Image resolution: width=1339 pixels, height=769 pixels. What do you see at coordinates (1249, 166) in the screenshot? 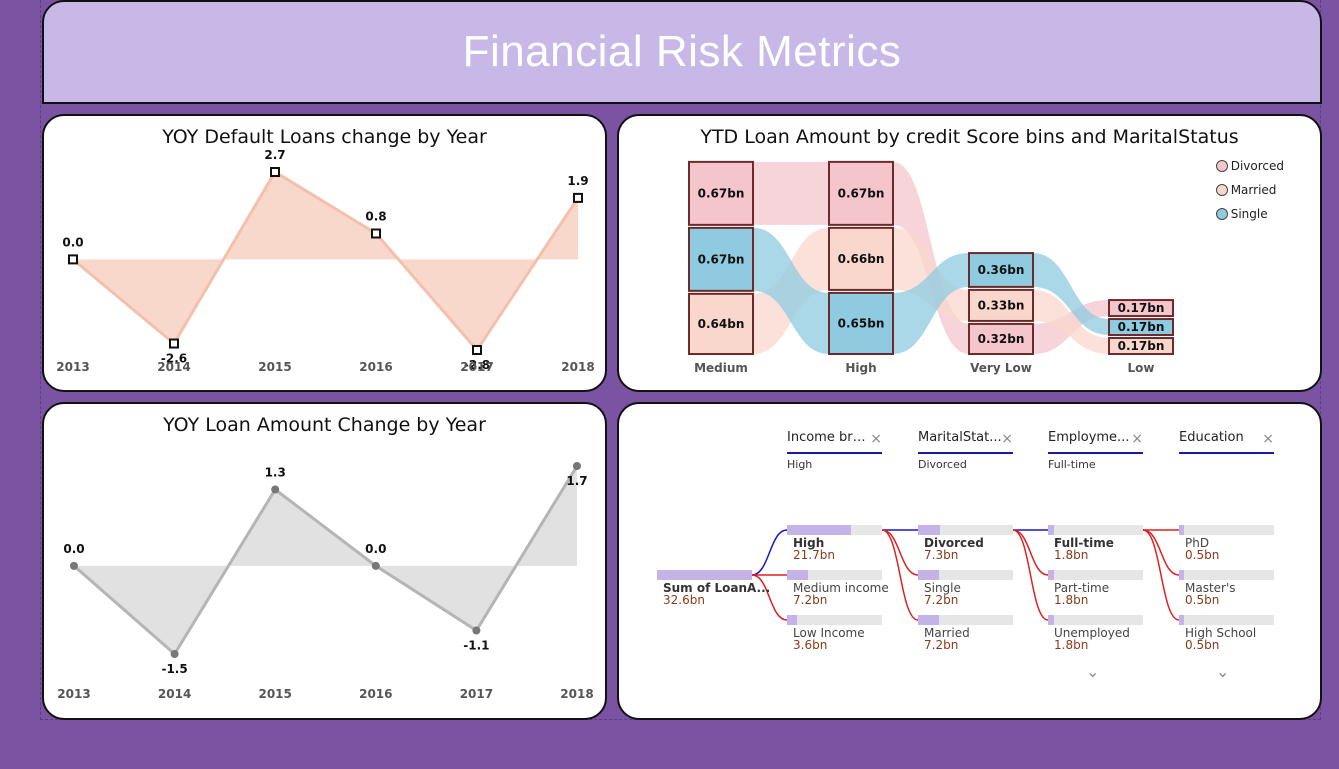
I see `legend-item: Divorced` at bounding box center [1249, 166].